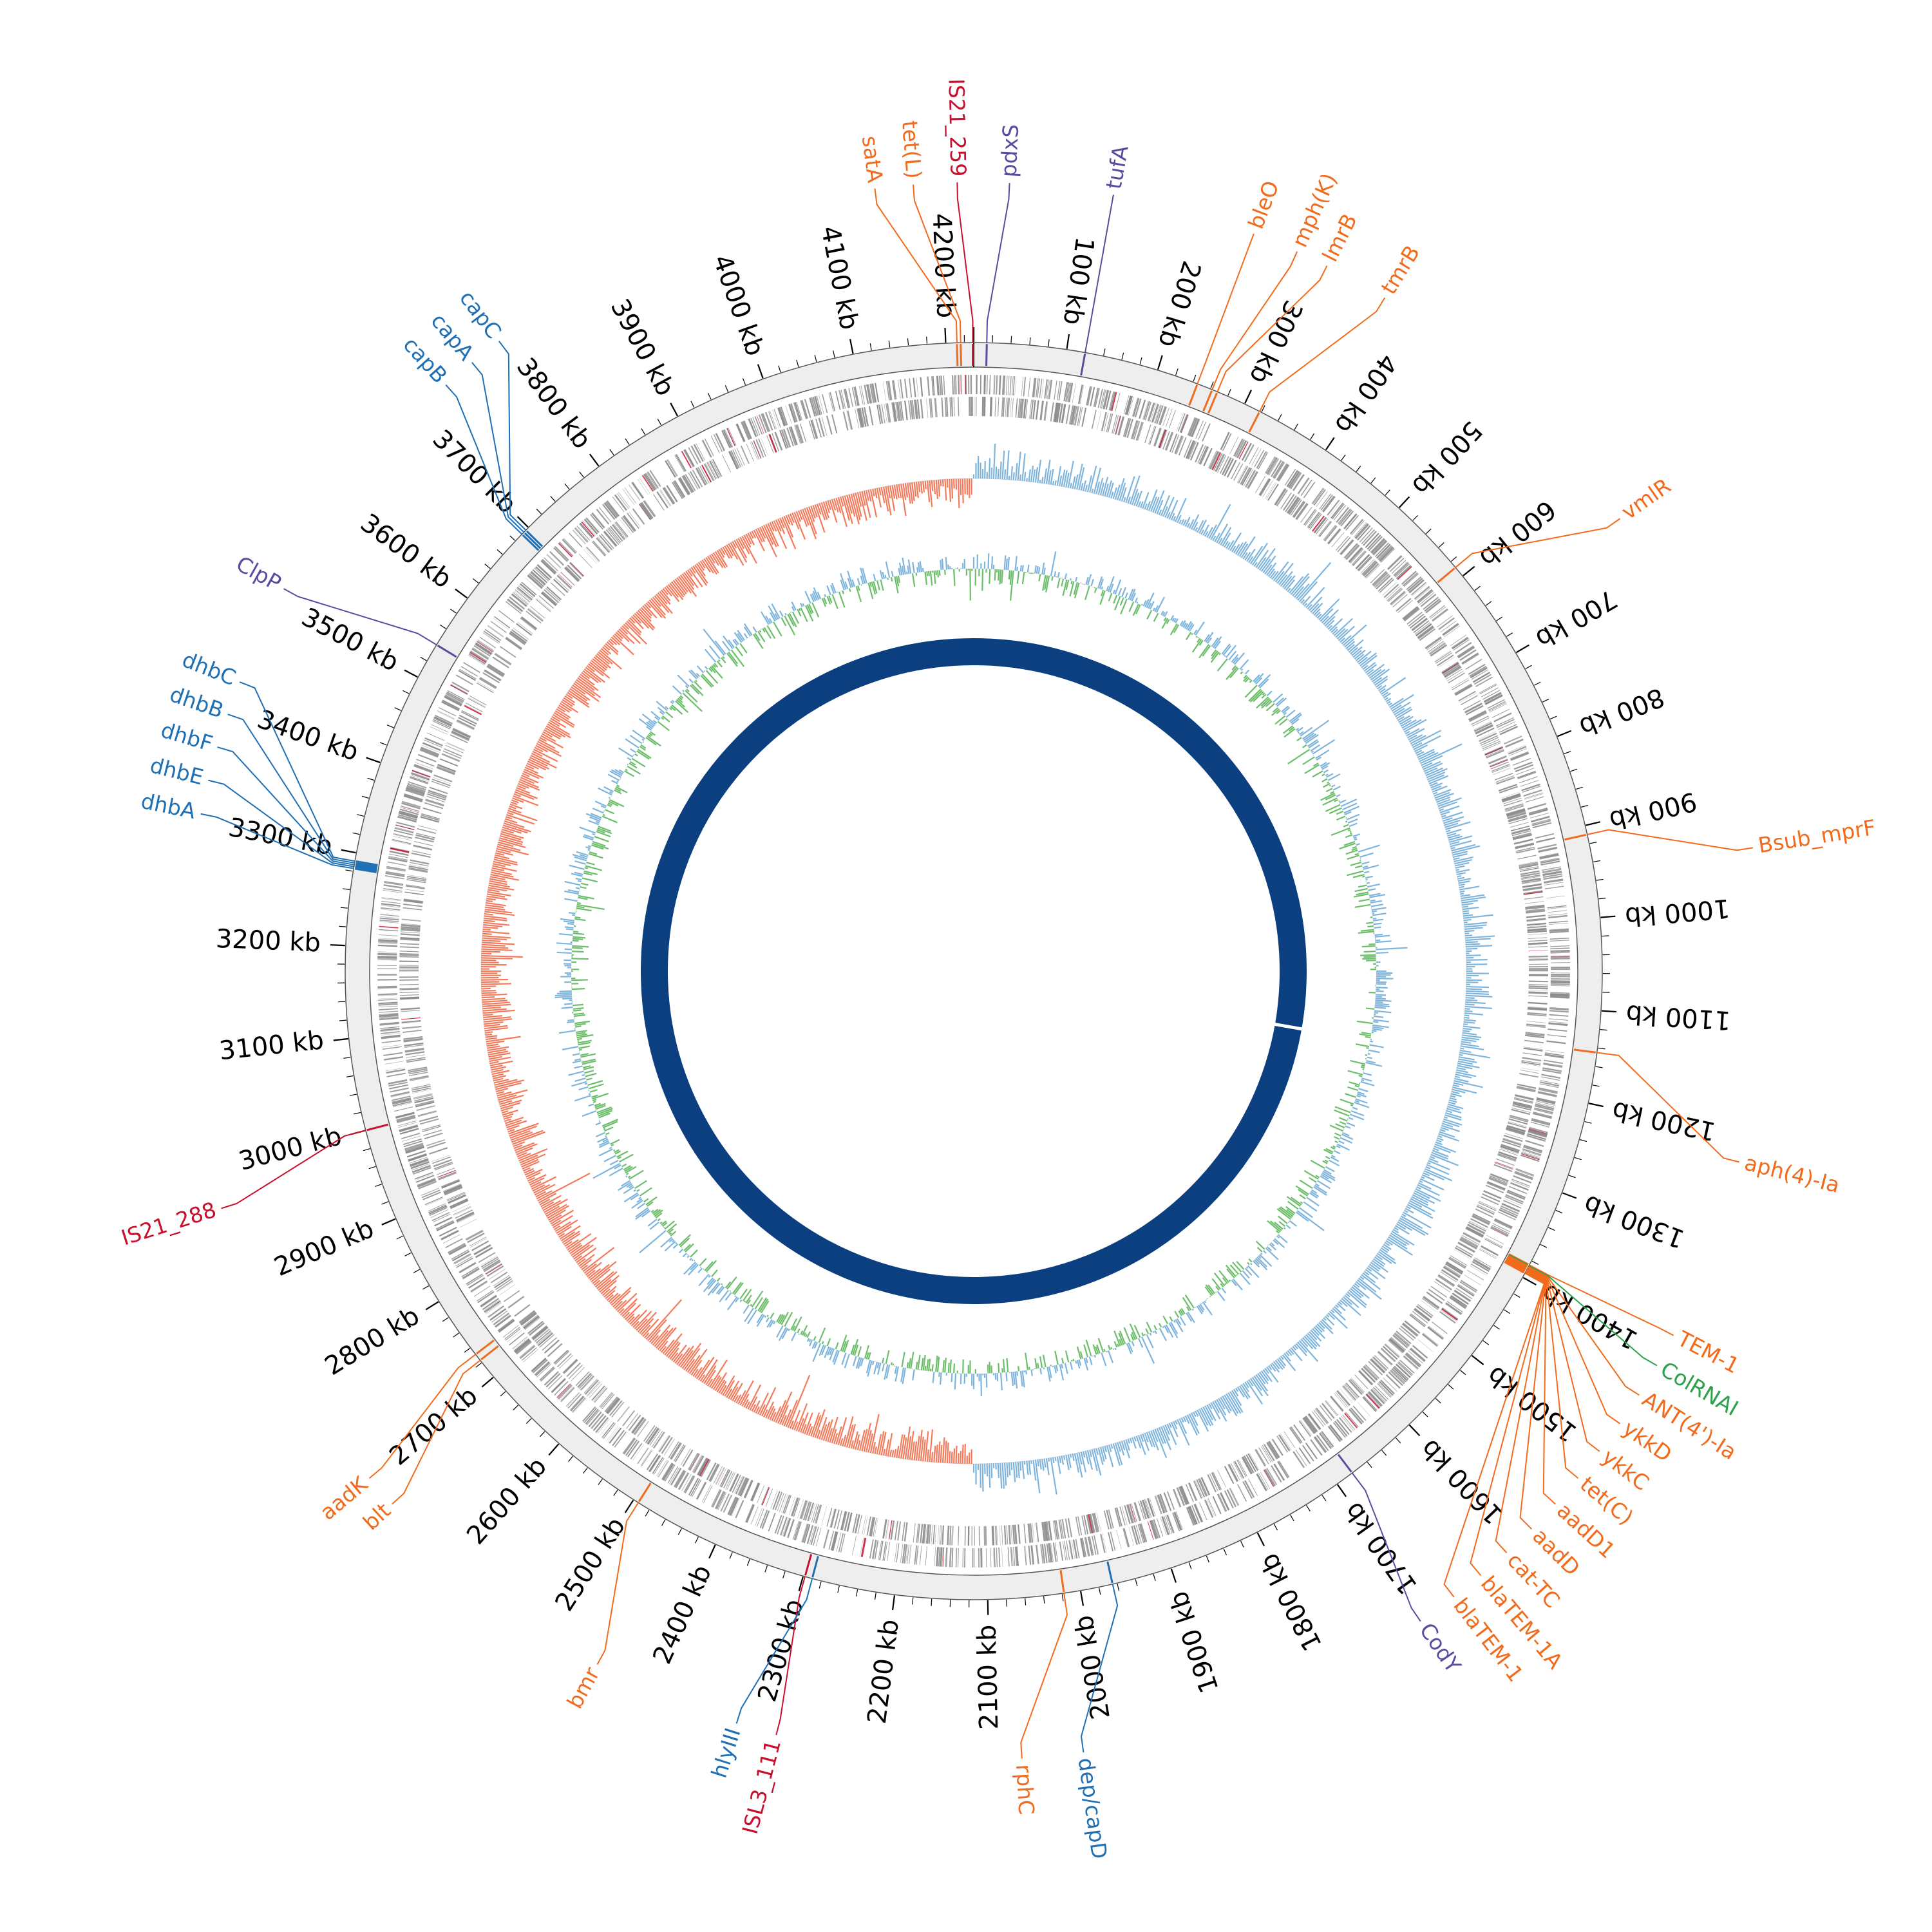  What do you see at coordinates (324, 1249) in the screenshot?
I see `tick-label: 2900 kb` at bounding box center [324, 1249].